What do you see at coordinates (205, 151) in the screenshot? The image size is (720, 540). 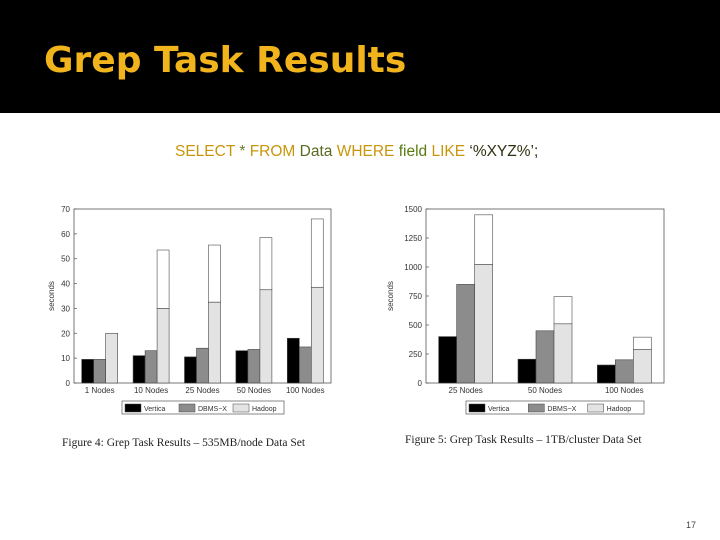 I see `query-keyword-select: SELECT` at bounding box center [205, 151].